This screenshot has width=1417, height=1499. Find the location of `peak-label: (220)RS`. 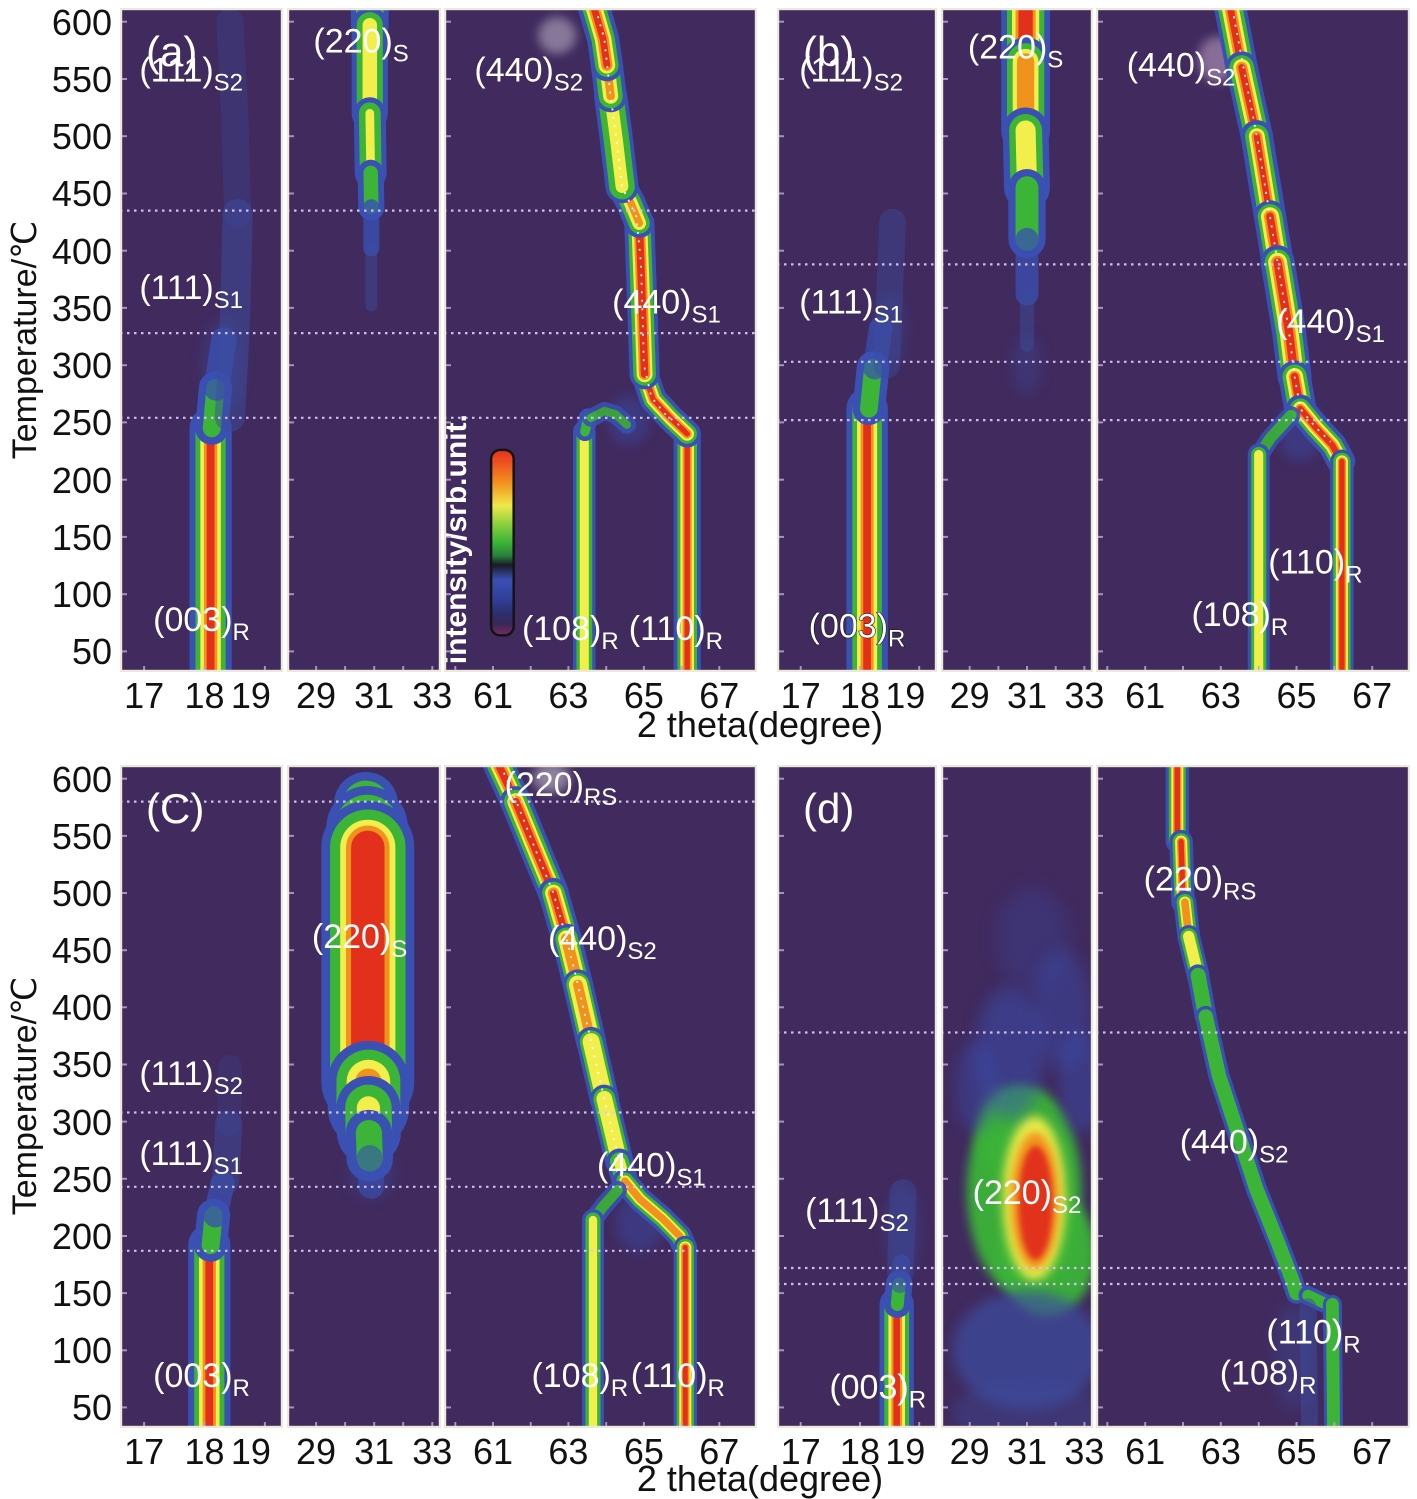

peak-label: (220)RS is located at coordinates (1200, 883).